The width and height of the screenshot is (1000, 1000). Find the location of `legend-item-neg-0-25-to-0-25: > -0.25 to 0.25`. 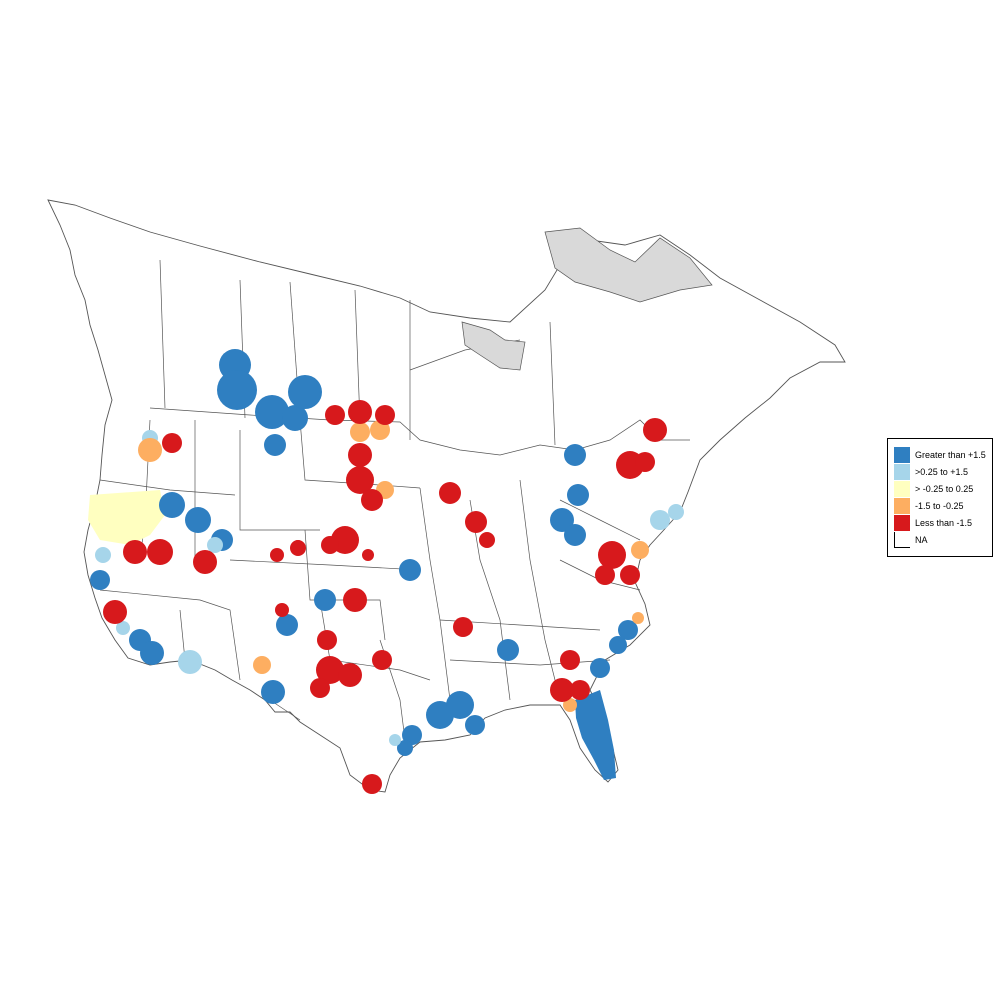

legend-item-neg-0-25-to-0-25: > -0.25 to 0.25 is located at coordinates (933, 489).